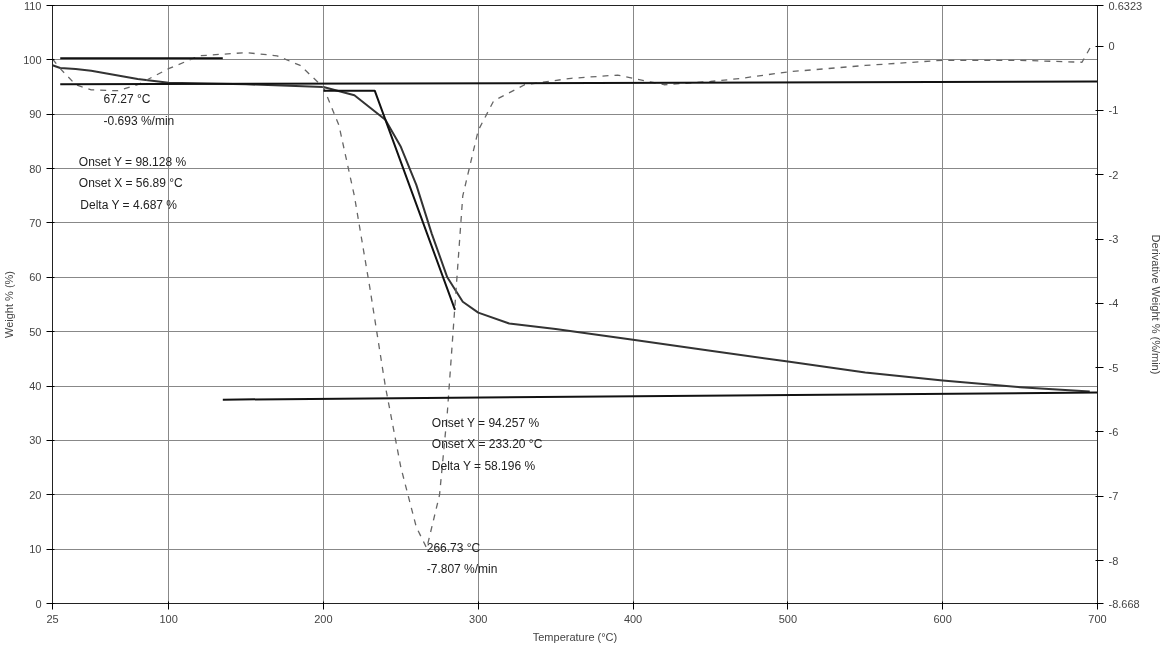 The width and height of the screenshot is (1171, 651). Describe the element at coordinates (1113, 239) in the screenshot. I see `y2-tick-label: -3` at that location.